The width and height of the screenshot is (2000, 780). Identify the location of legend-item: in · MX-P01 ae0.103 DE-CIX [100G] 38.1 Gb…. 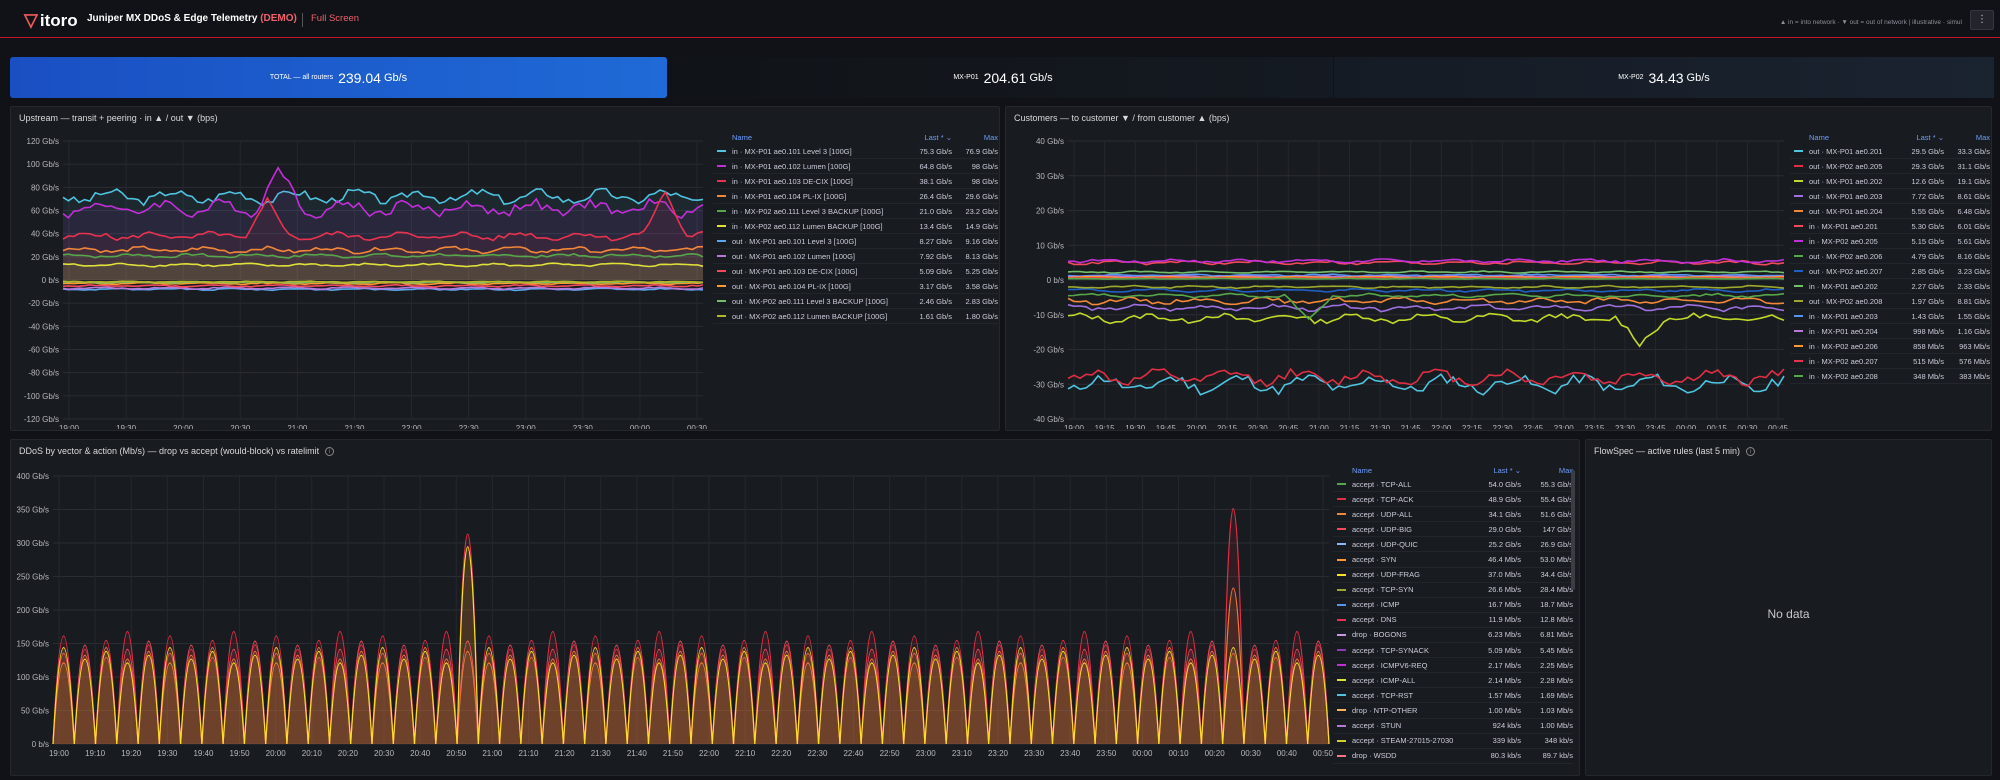
(855, 181).